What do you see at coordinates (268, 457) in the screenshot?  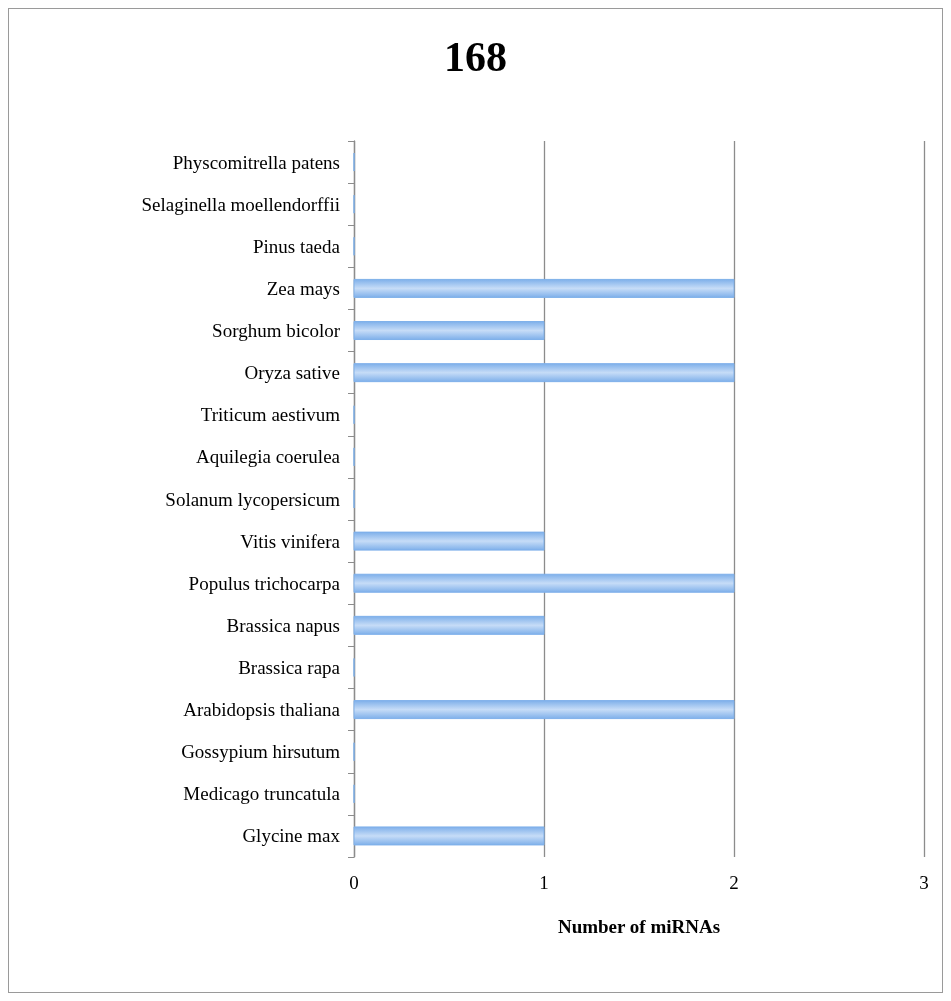 I see `y-tick-label: Aquilegia coerulea` at bounding box center [268, 457].